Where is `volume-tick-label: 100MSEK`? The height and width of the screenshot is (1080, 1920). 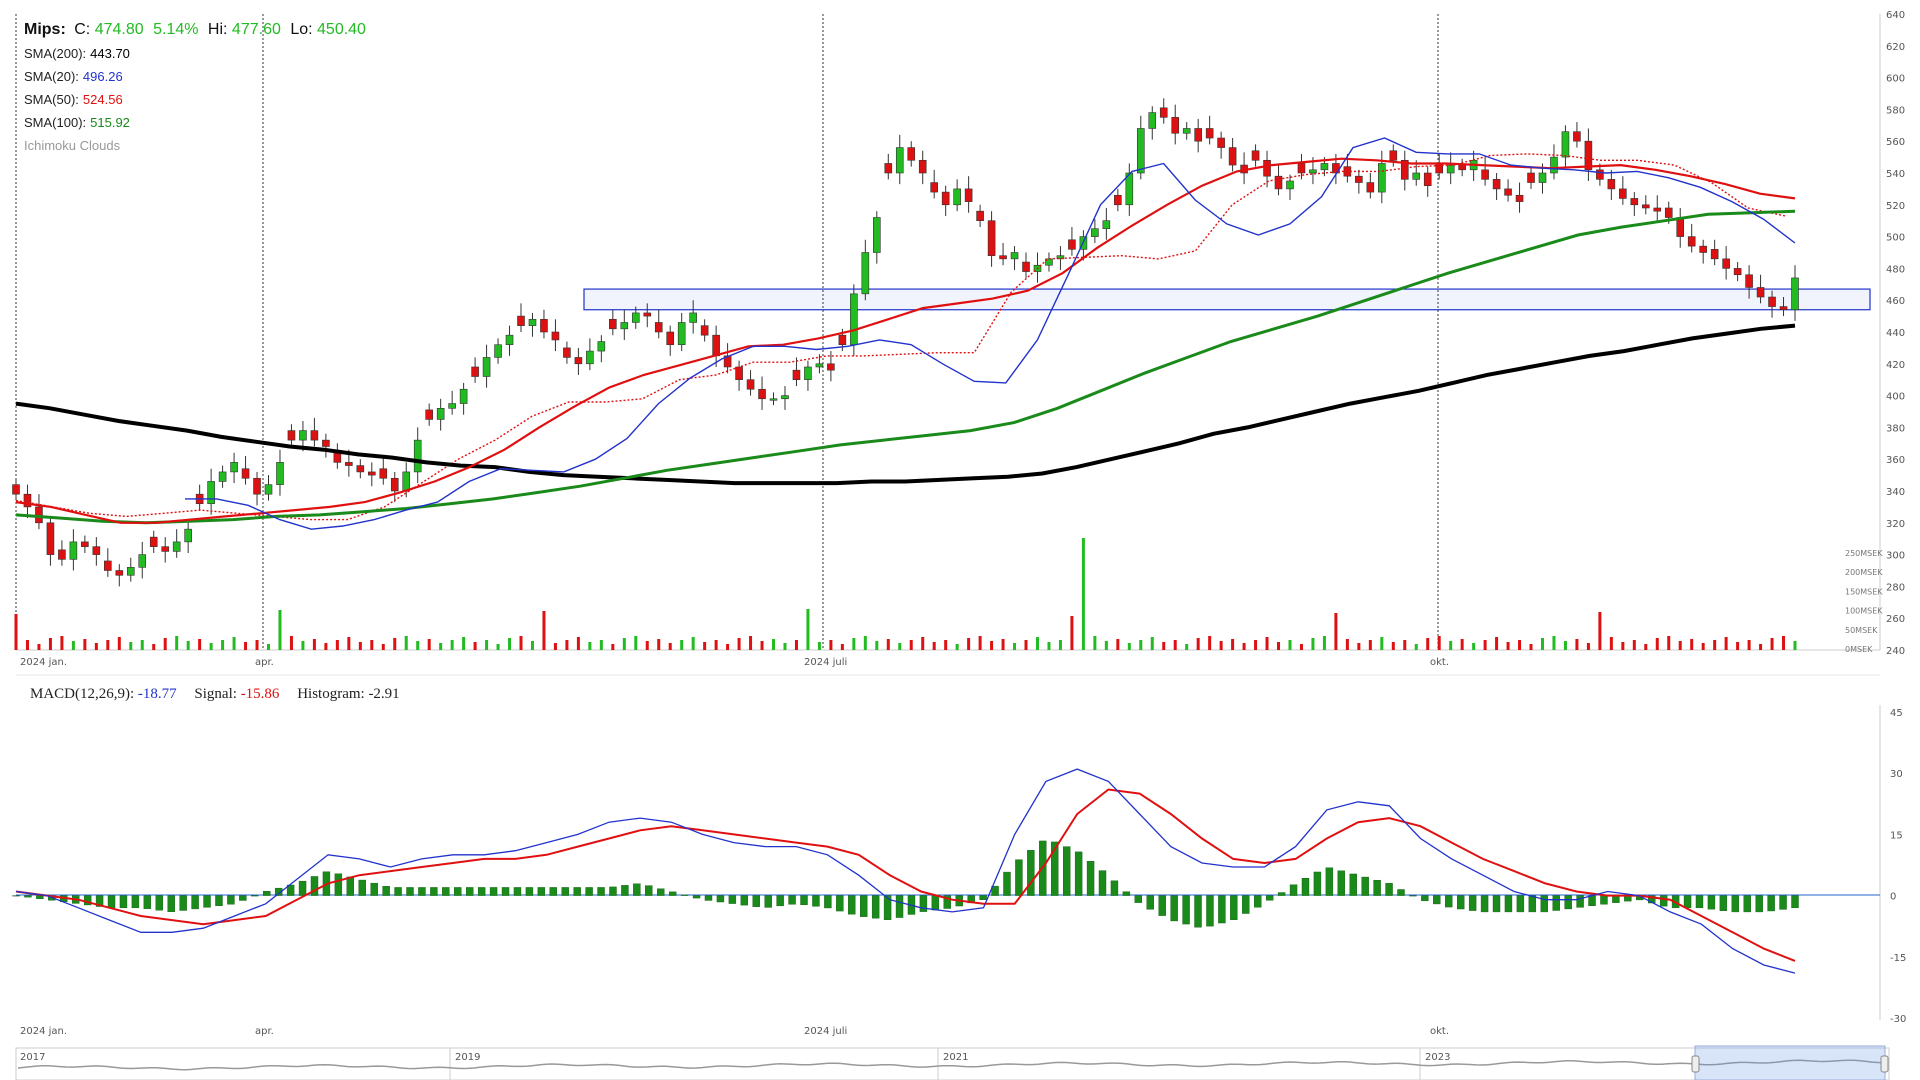
volume-tick-label: 100MSEK is located at coordinates (1864, 611).